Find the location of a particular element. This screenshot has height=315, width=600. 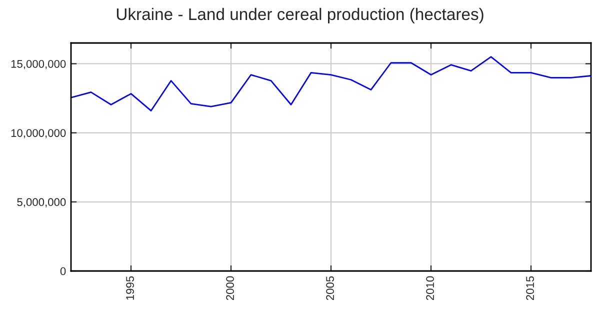

x-tick-label: 1995 is located at coordinates (130, 288).